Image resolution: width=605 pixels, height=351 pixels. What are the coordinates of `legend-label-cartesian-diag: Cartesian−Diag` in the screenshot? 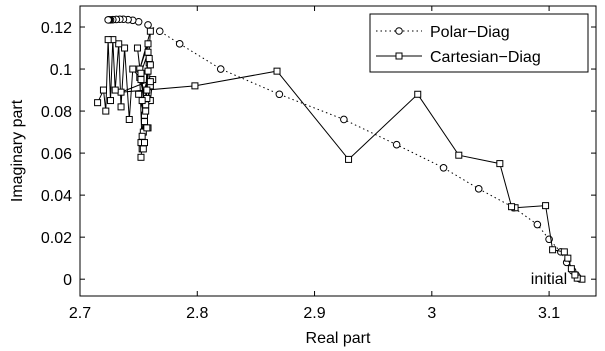 It's located at (485, 57).